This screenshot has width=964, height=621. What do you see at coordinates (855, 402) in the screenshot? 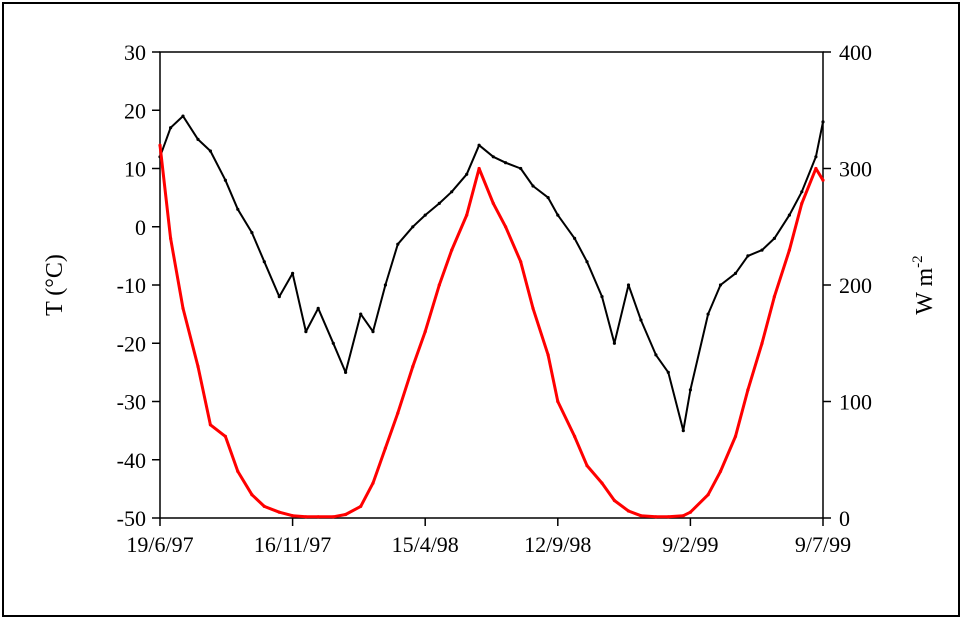
I see `y-right-tick-label: 100` at bounding box center [855, 402].